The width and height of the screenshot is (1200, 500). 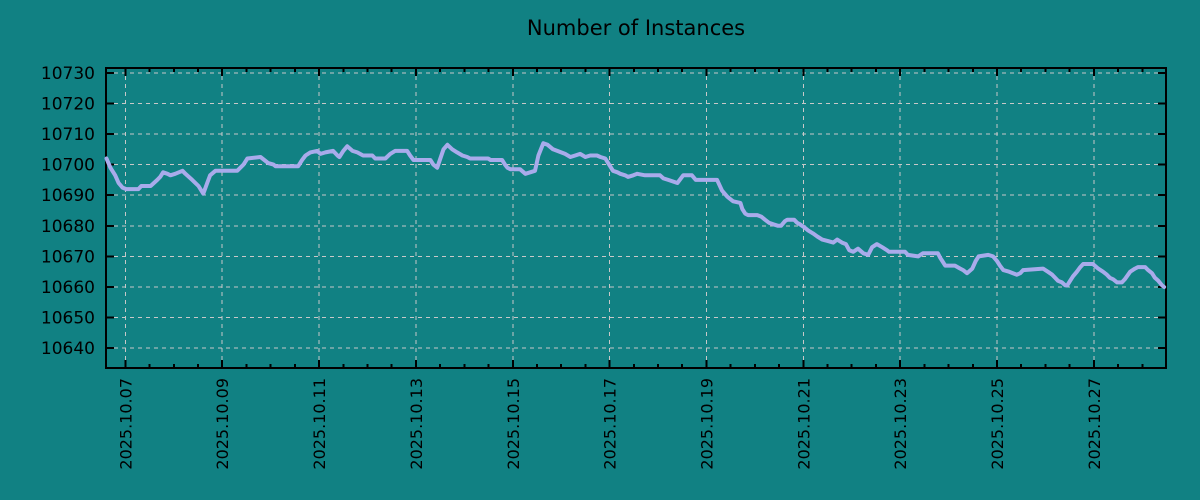 What do you see at coordinates (68, 196) in the screenshot?
I see `y-tick-label: 10690` at bounding box center [68, 196].